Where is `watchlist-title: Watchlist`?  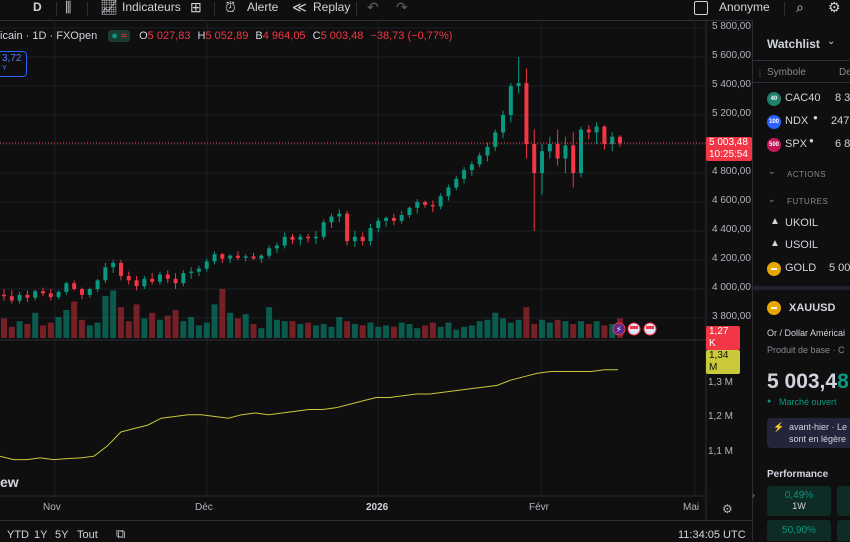 watchlist-title: Watchlist is located at coordinates (793, 44).